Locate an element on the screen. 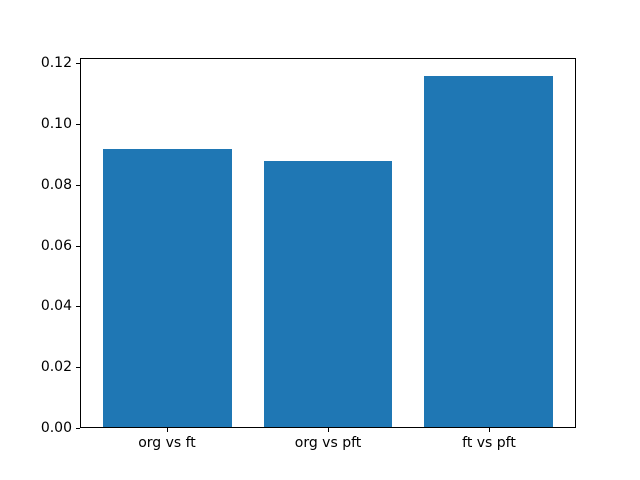  y-tick-label: 0.12 is located at coordinates (56, 63).